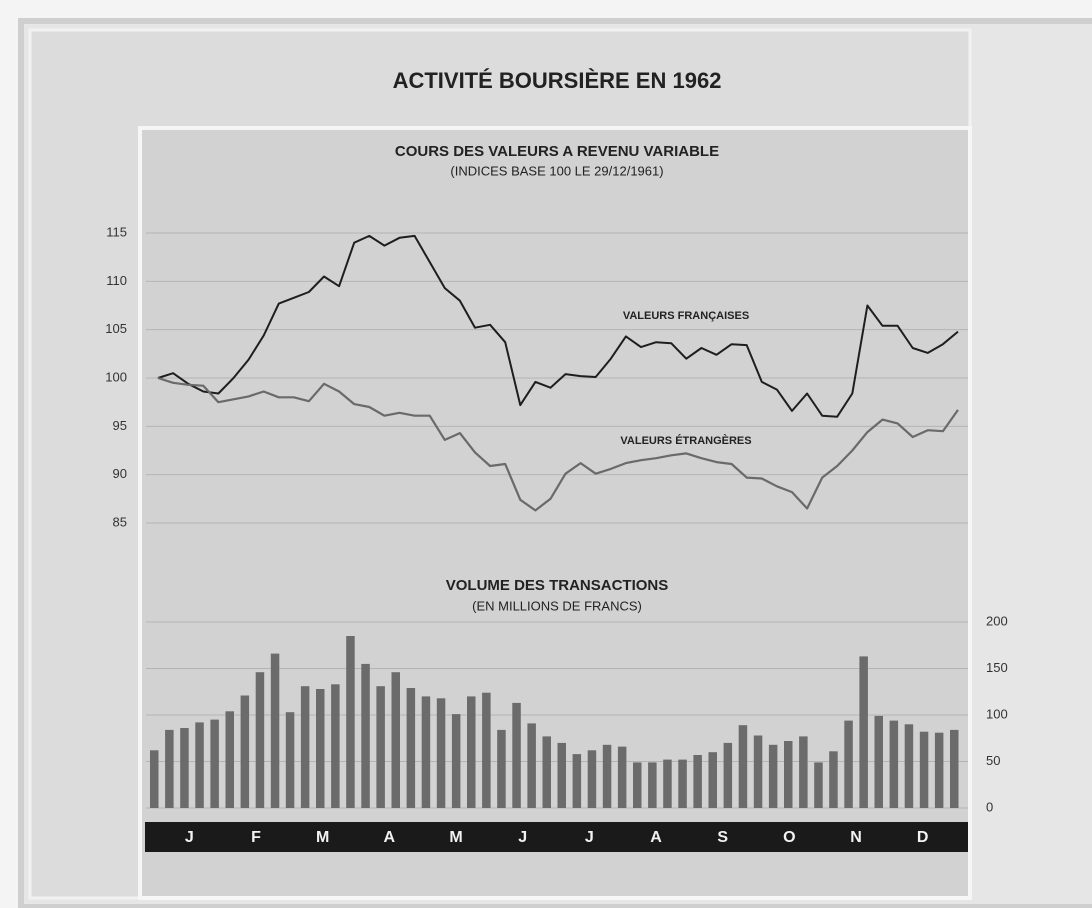  What do you see at coordinates (557, 585) in the screenshot?
I see `bar-chart-title: VOLUME DES TRANSACTIONS` at bounding box center [557, 585].